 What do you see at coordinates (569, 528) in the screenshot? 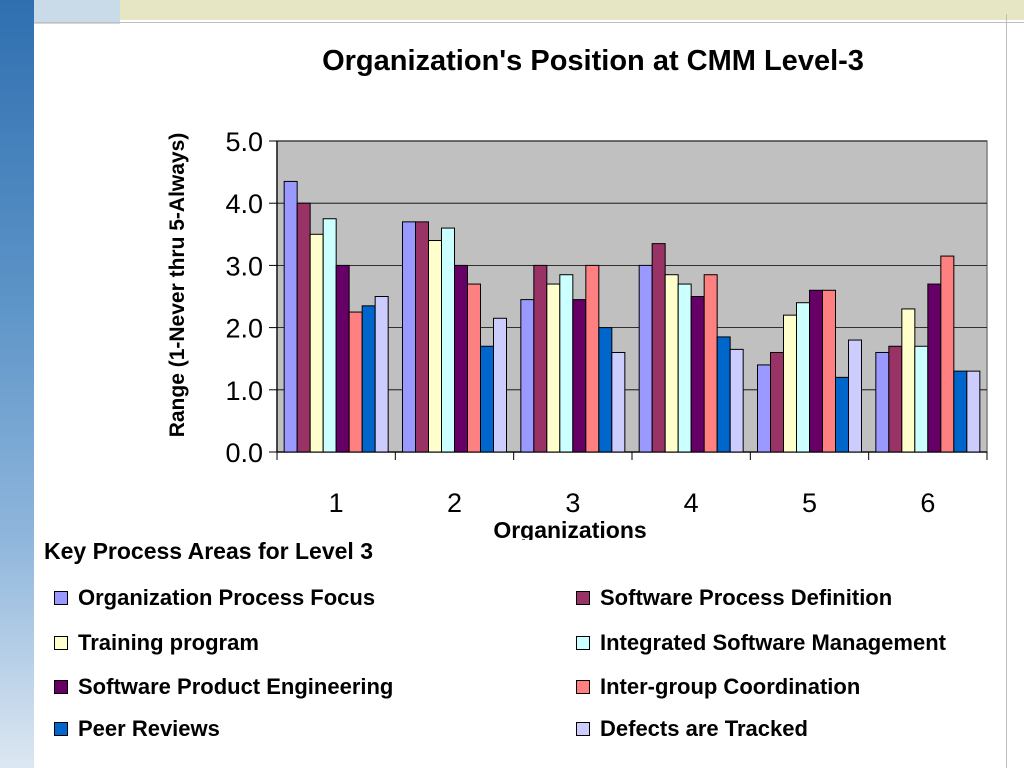
I see `x-axis-label: Organizations` at bounding box center [569, 528].